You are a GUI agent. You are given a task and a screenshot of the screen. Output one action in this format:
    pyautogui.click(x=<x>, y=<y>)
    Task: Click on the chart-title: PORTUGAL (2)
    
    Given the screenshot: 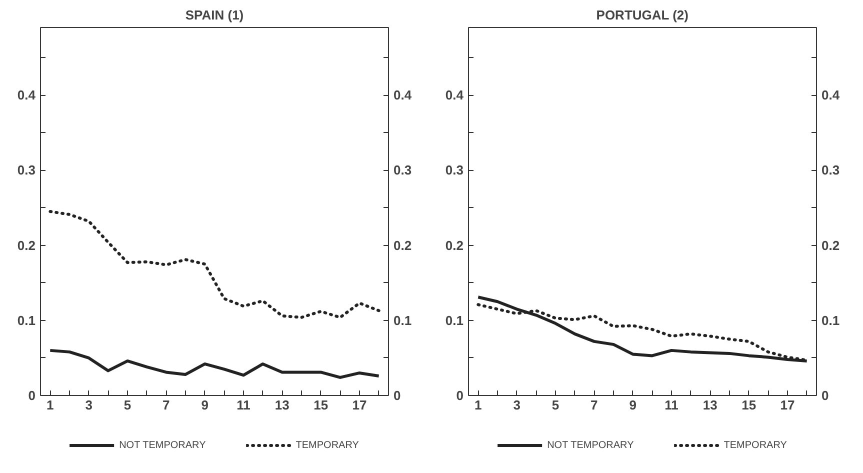 What is the action you would take?
    pyautogui.click(x=642, y=15)
    